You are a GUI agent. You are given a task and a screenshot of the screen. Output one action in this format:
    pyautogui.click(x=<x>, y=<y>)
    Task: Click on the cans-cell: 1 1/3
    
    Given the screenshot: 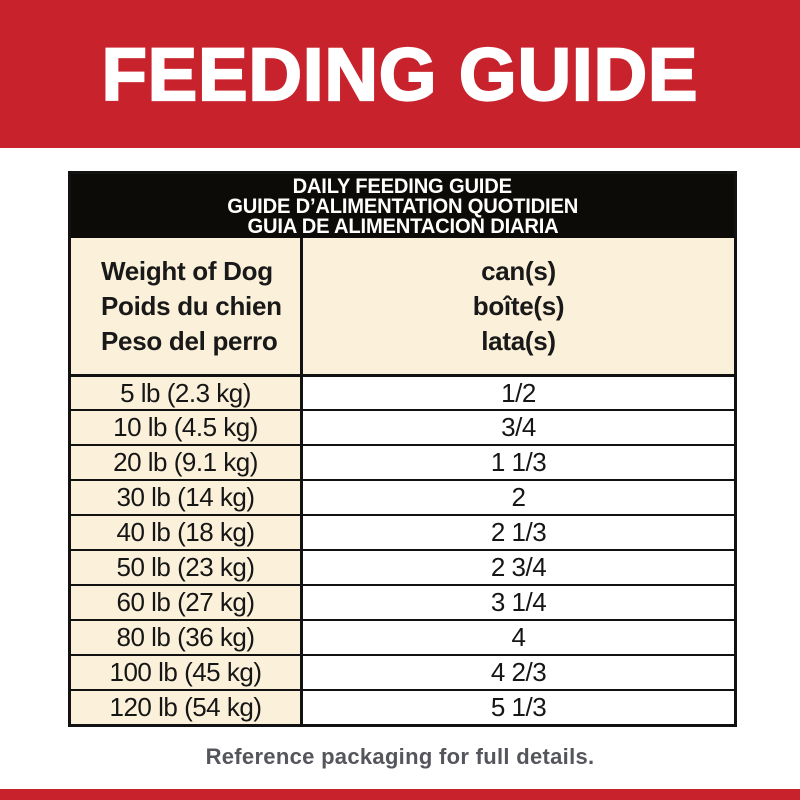 What is the action you would take?
    pyautogui.click(x=518, y=462)
    